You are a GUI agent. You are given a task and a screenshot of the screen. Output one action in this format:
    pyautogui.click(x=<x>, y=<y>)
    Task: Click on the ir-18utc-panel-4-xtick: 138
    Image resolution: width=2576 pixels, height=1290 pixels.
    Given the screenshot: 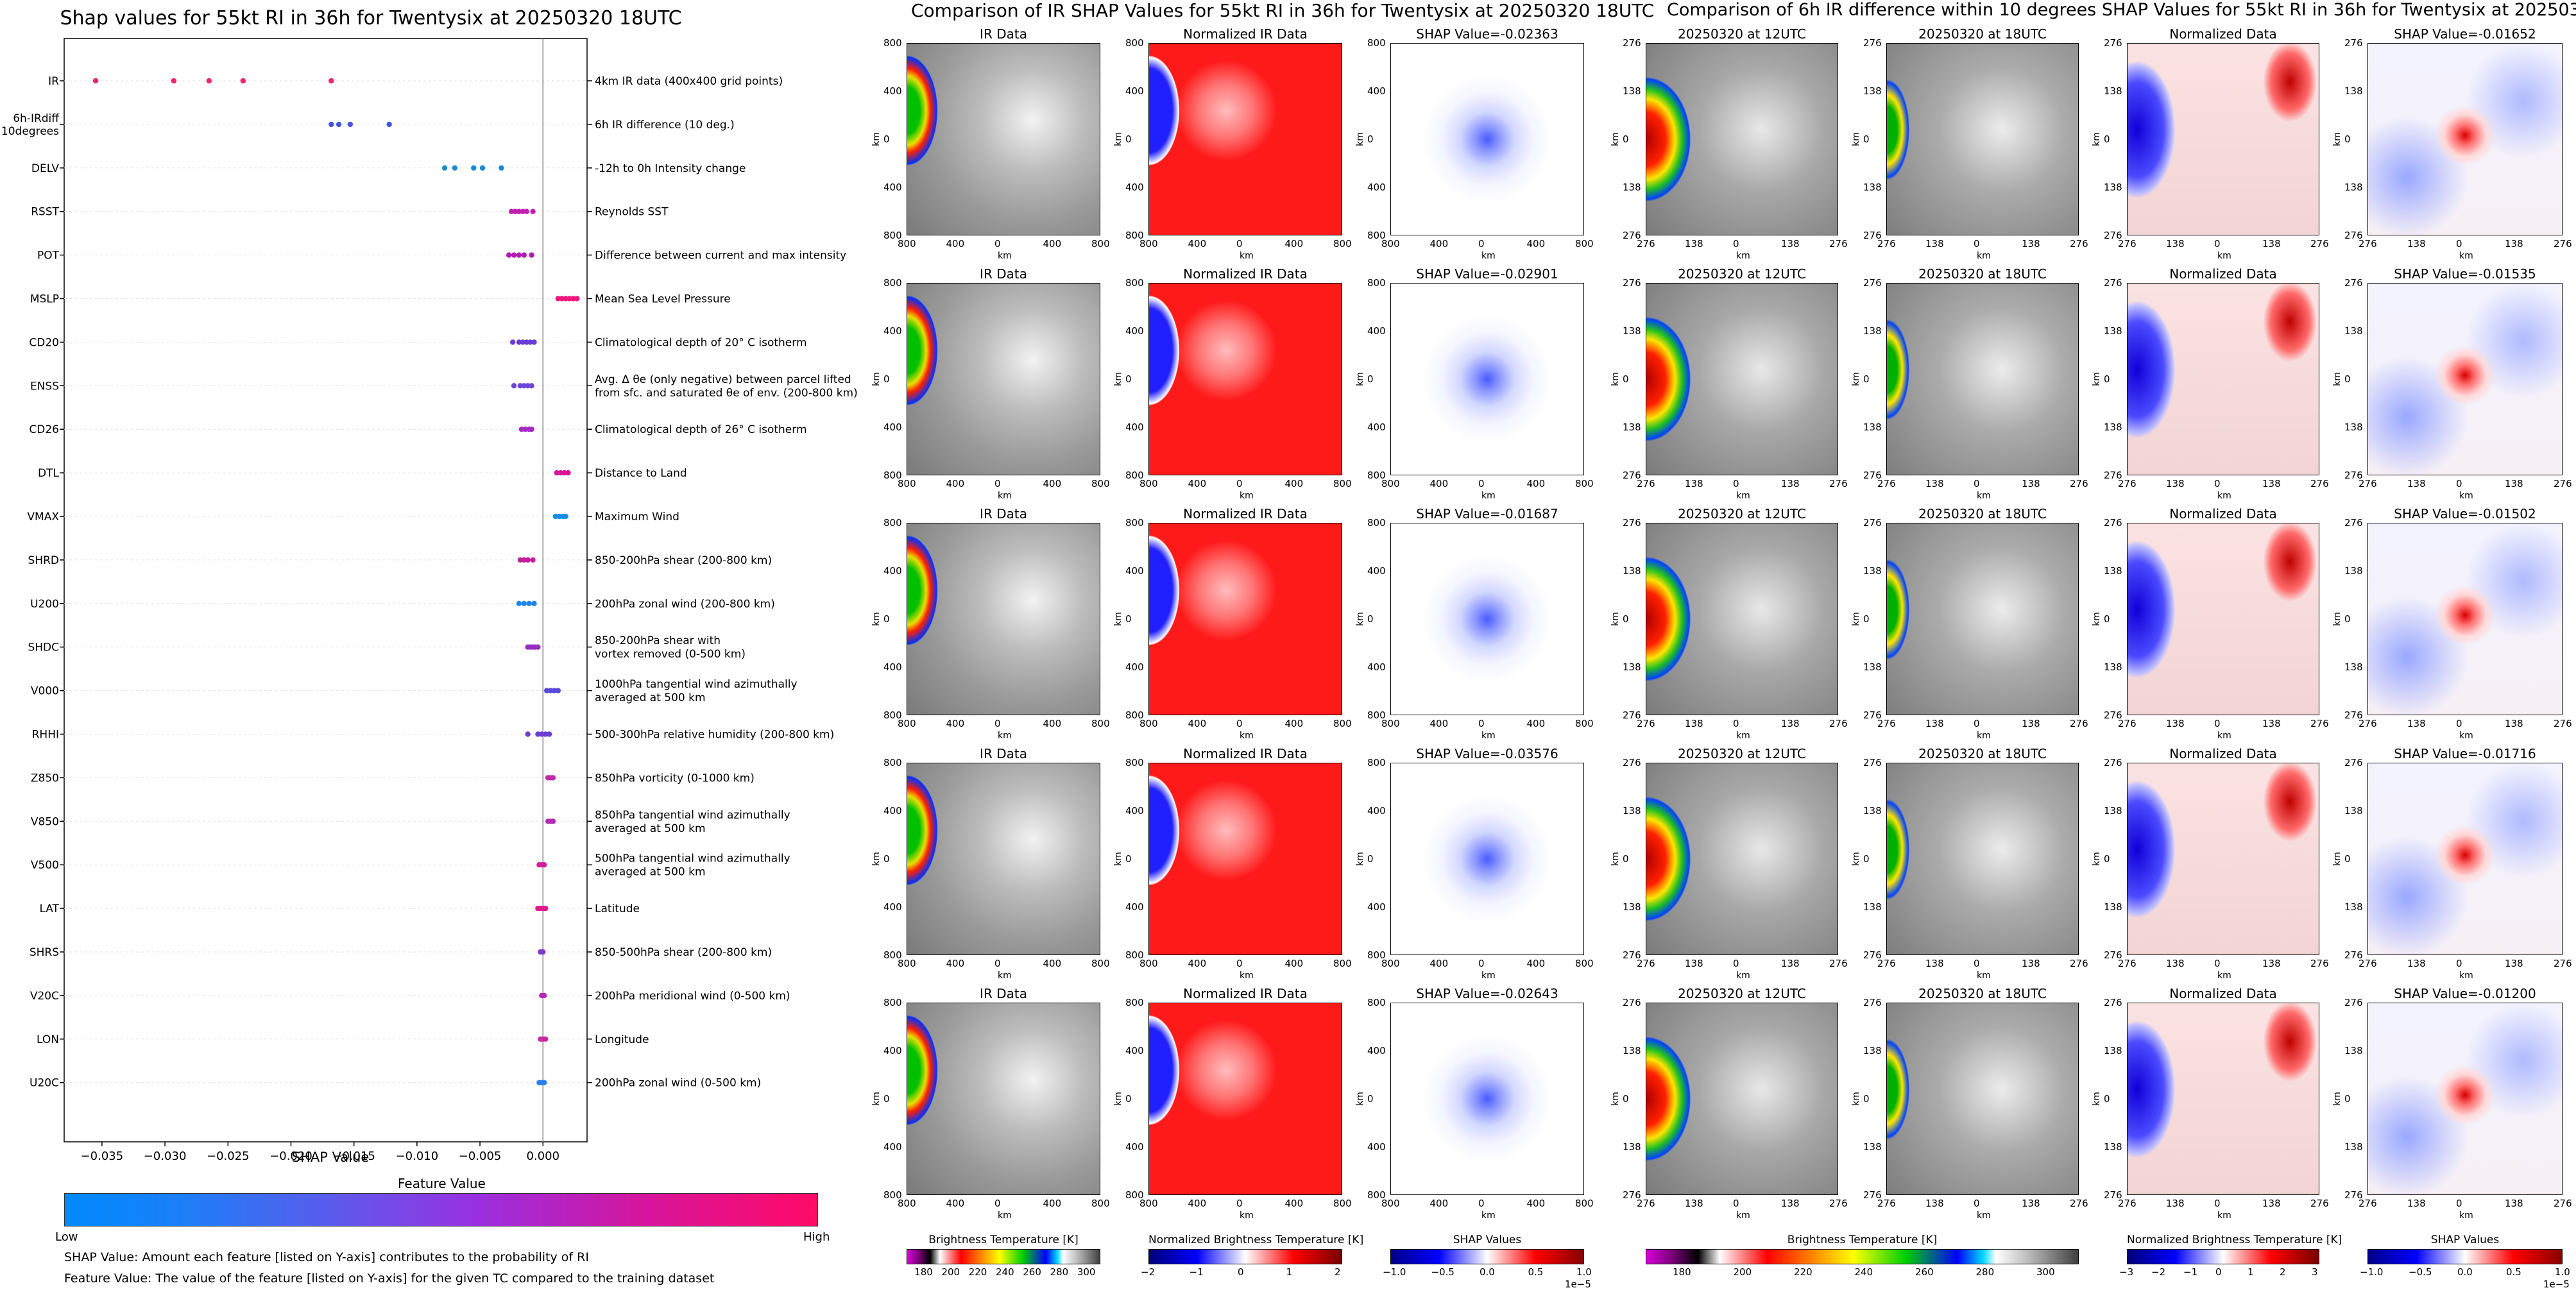 What is the action you would take?
    pyautogui.click(x=1934, y=1203)
    